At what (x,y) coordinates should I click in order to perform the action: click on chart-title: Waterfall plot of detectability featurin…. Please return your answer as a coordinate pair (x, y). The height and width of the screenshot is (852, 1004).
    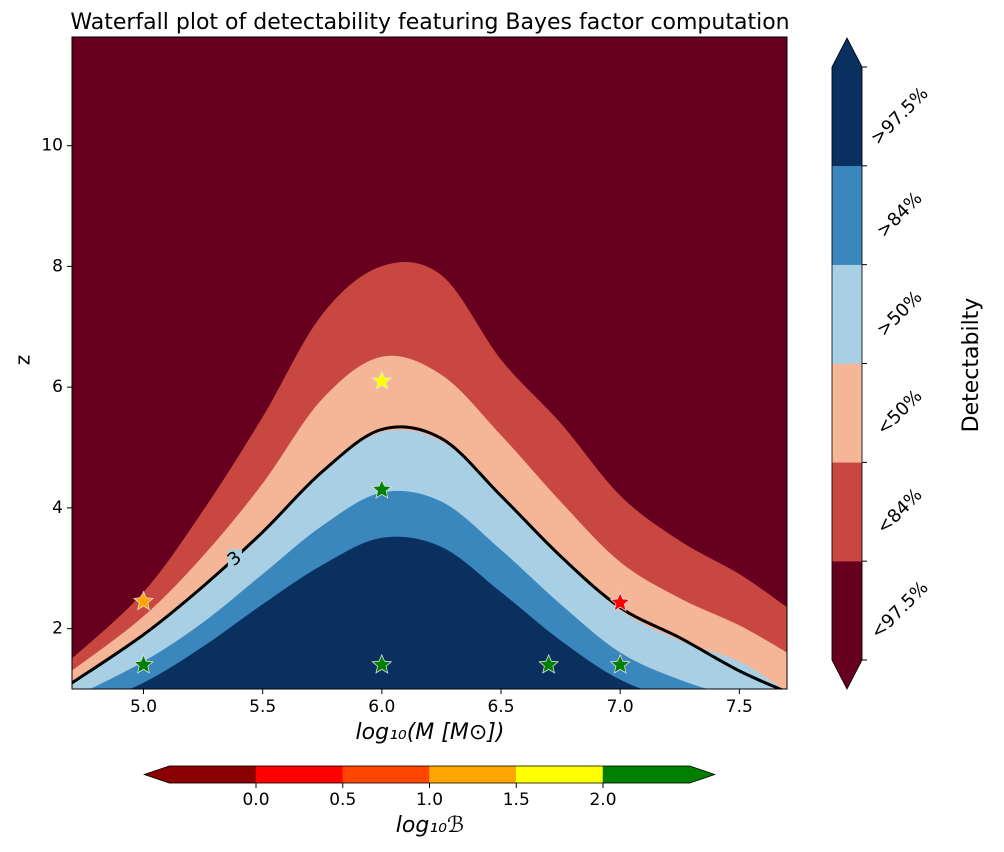
    Looking at the image, I should click on (429, 22).